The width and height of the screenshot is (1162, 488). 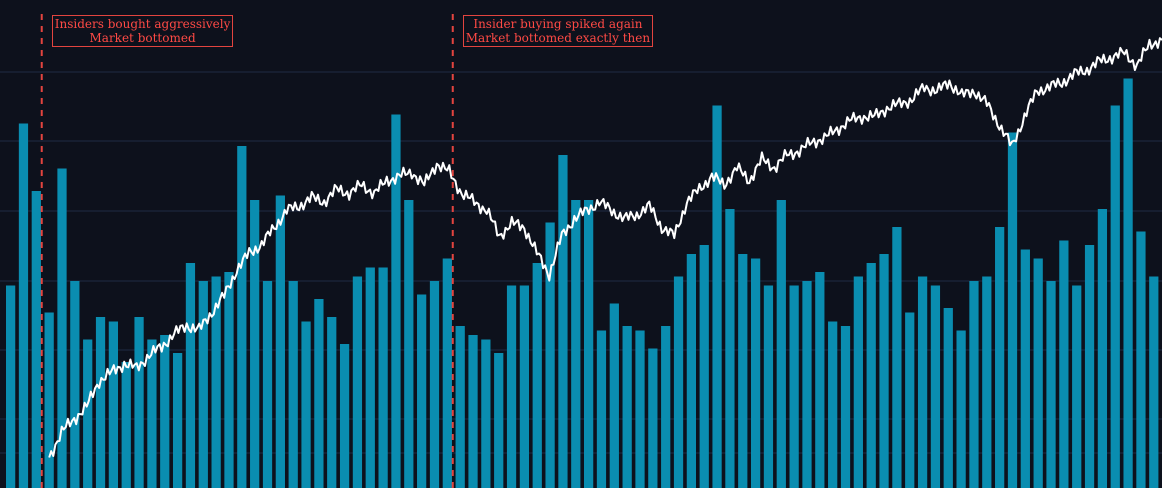 What do you see at coordinates (142, 38) in the screenshot?
I see `annotation-line: Market bottomed` at bounding box center [142, 38].